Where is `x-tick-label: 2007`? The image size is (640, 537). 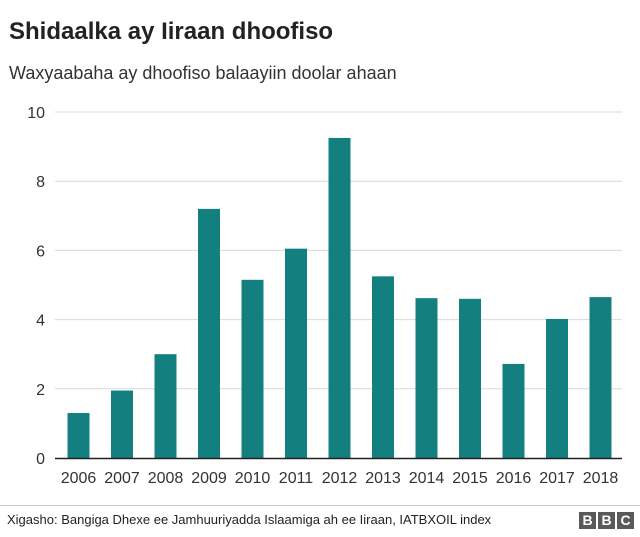
x-tick-label: 2007 is located at coordinates (122, 478).